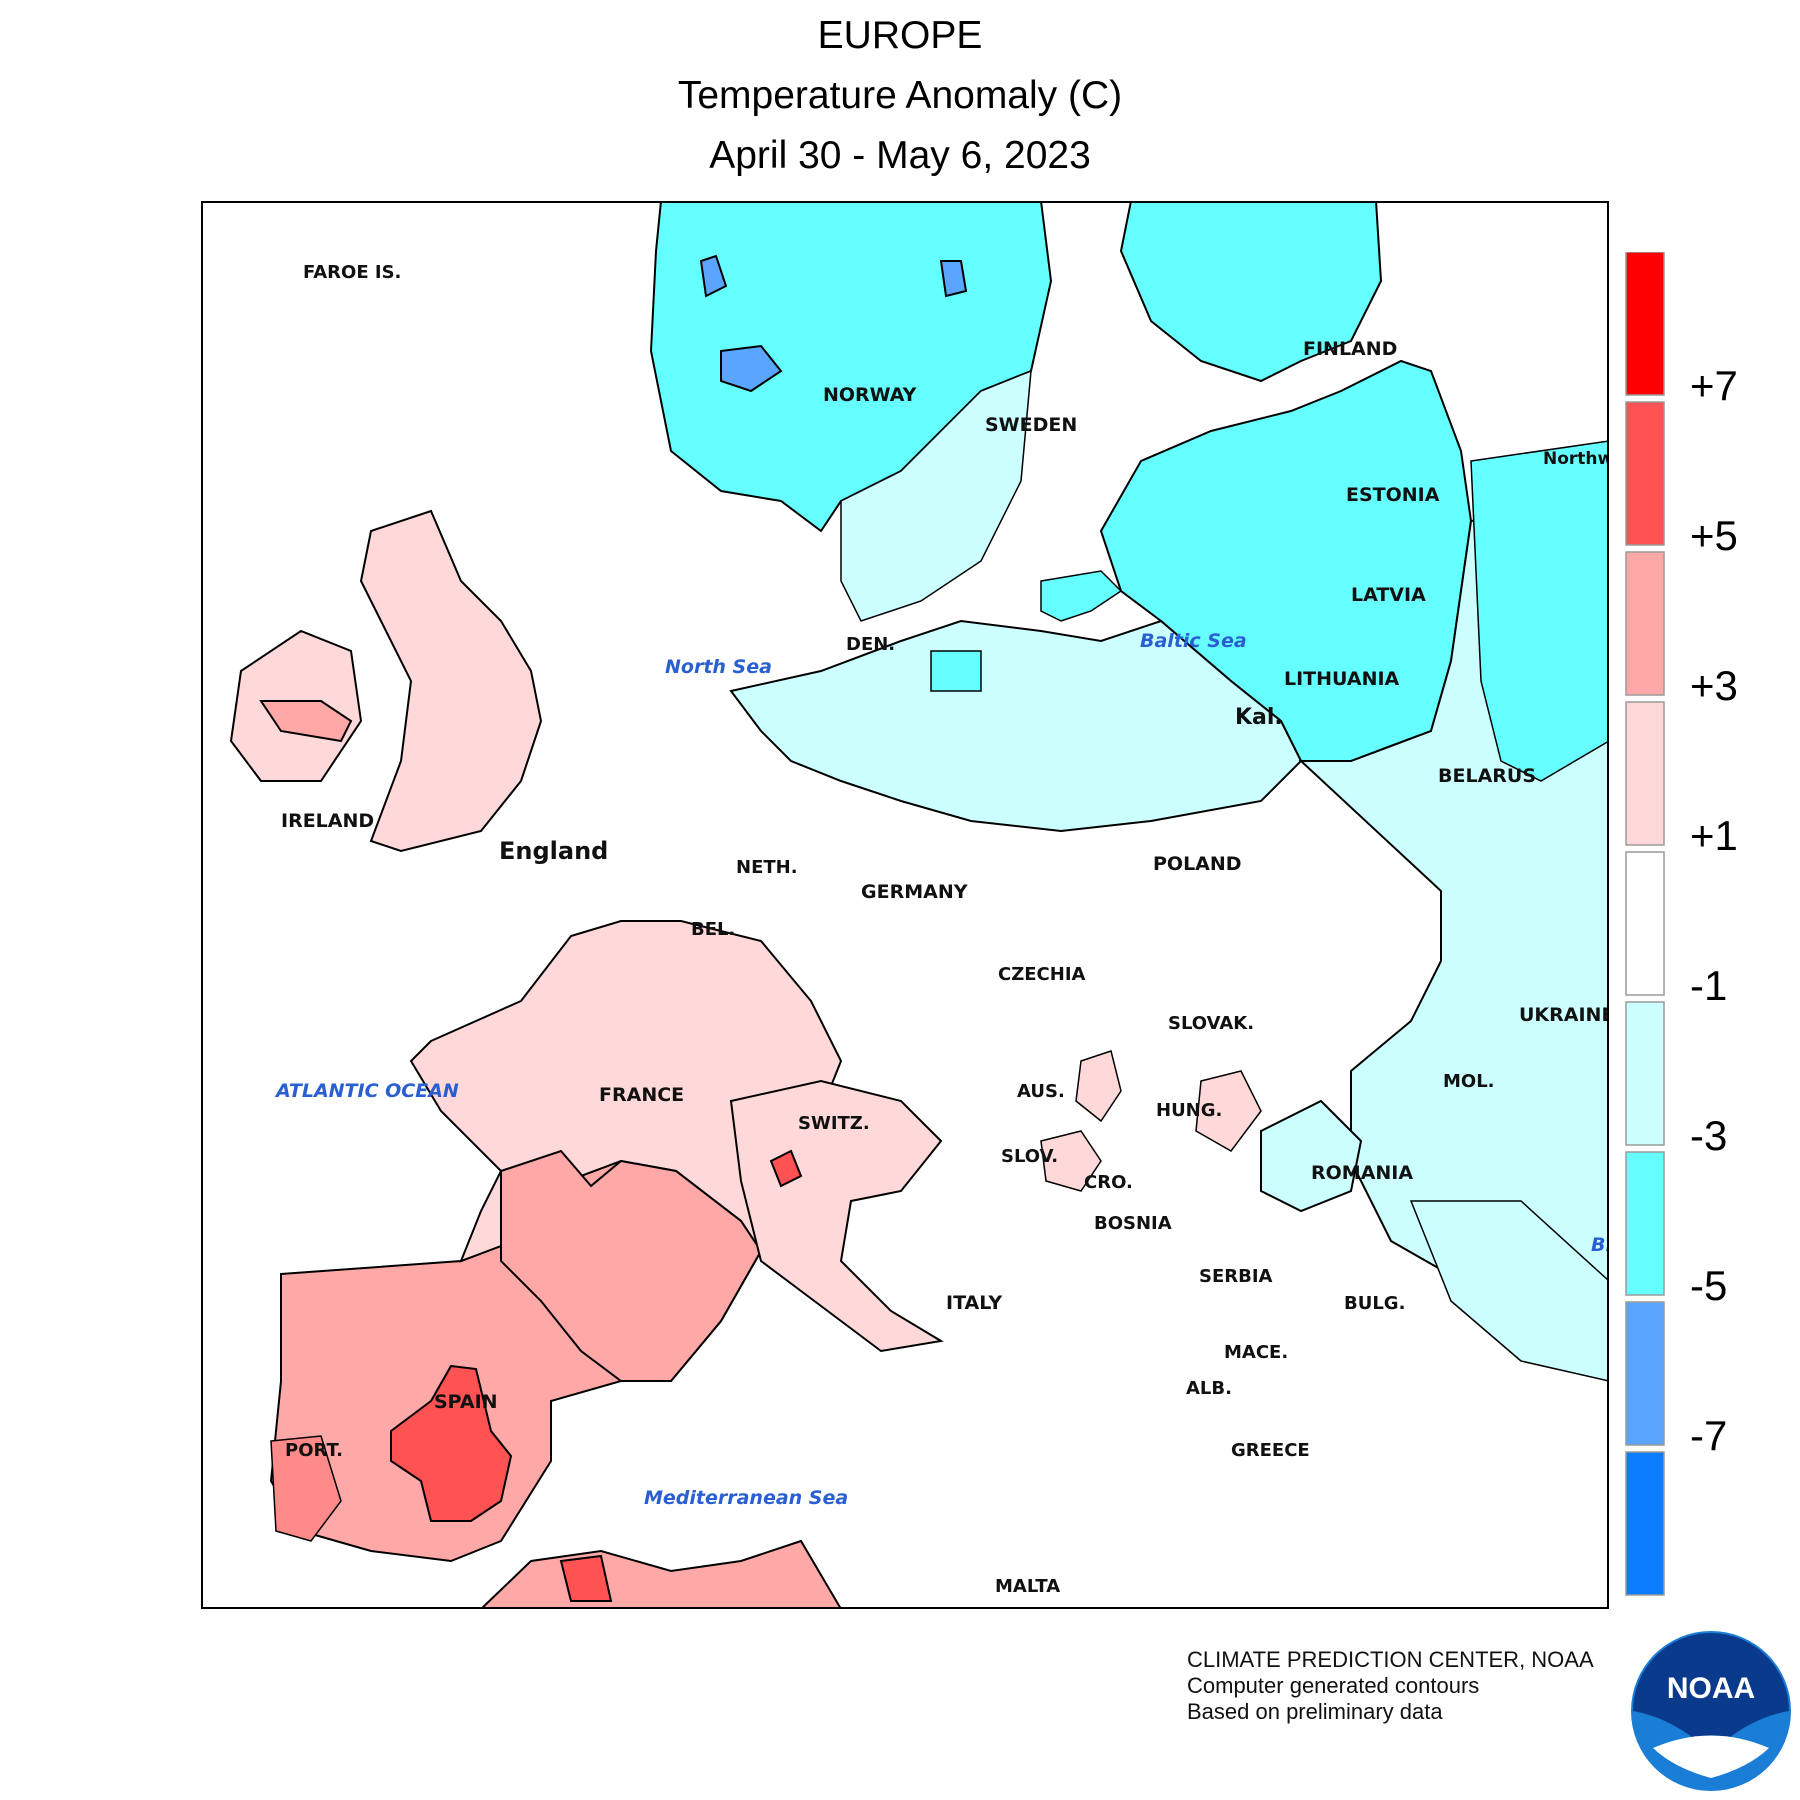  What do you see at coordinates (834, 1123) in the screenshot?
I see `label-switzerland: SWITZ.` at bounding box center [834, 1123].